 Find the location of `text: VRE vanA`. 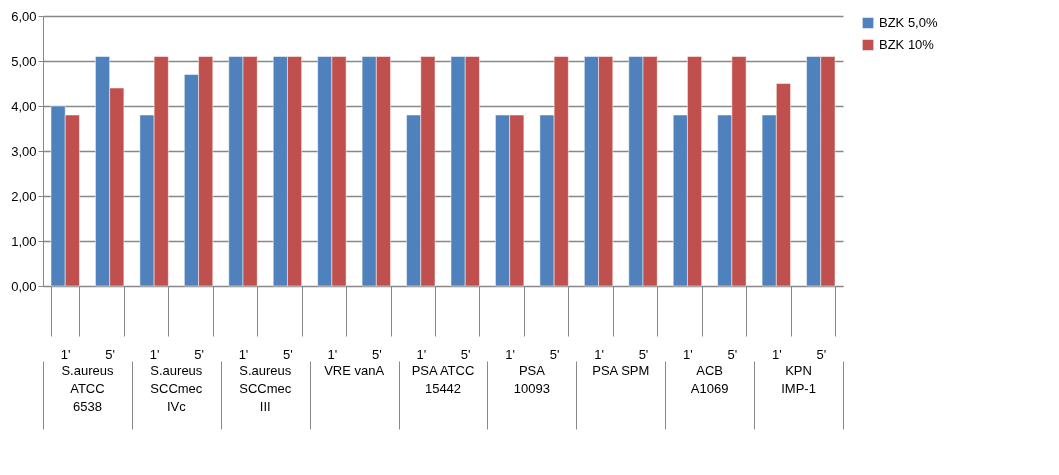

text: VRE vanA is located at coordinates (354, 370).